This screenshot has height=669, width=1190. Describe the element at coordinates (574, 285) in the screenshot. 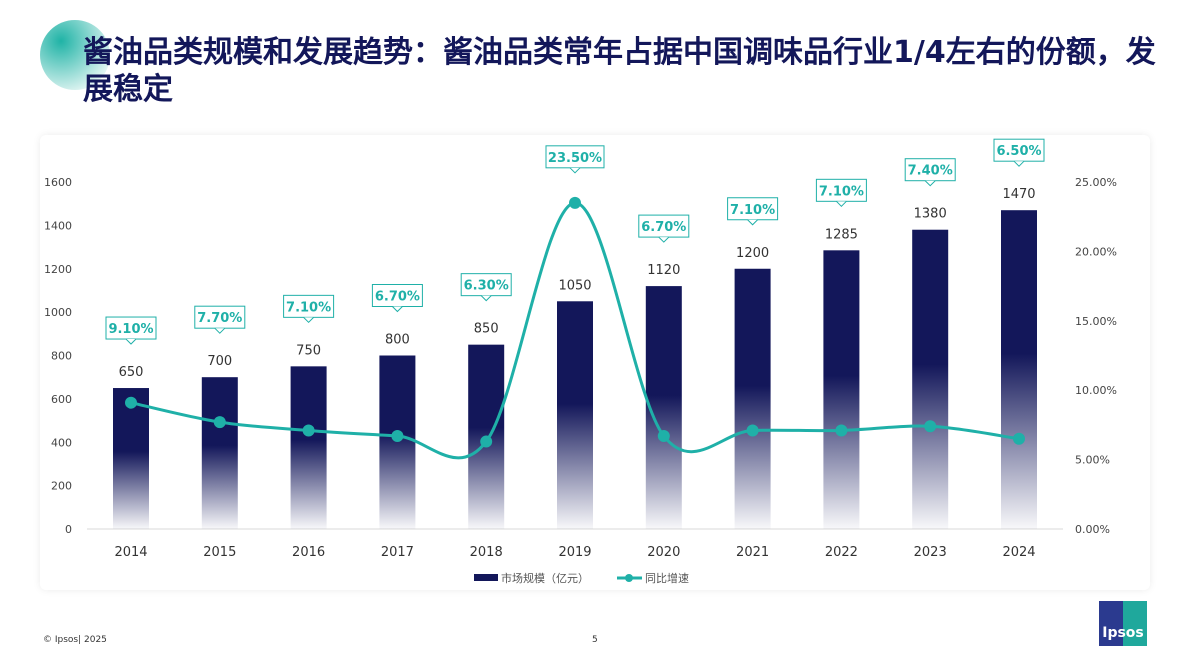

I see `bar-value-label: 1050` at that location.